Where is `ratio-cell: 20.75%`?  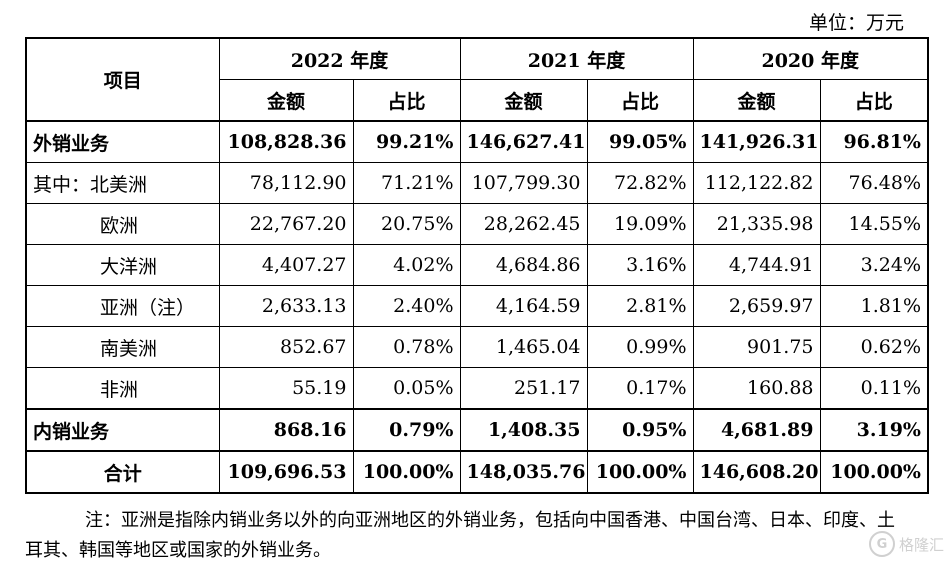
ratio-cell: 20.75% is located at coordinates (406, 224).